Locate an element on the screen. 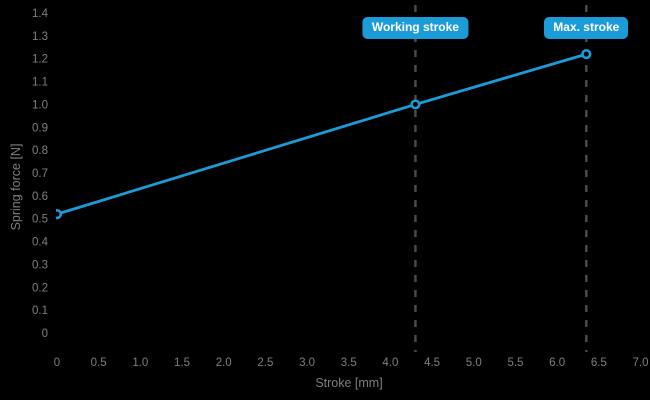 This screenshot has height=400, width=650. y-tick-label: 0.5 is located at coordinates (40, 220).